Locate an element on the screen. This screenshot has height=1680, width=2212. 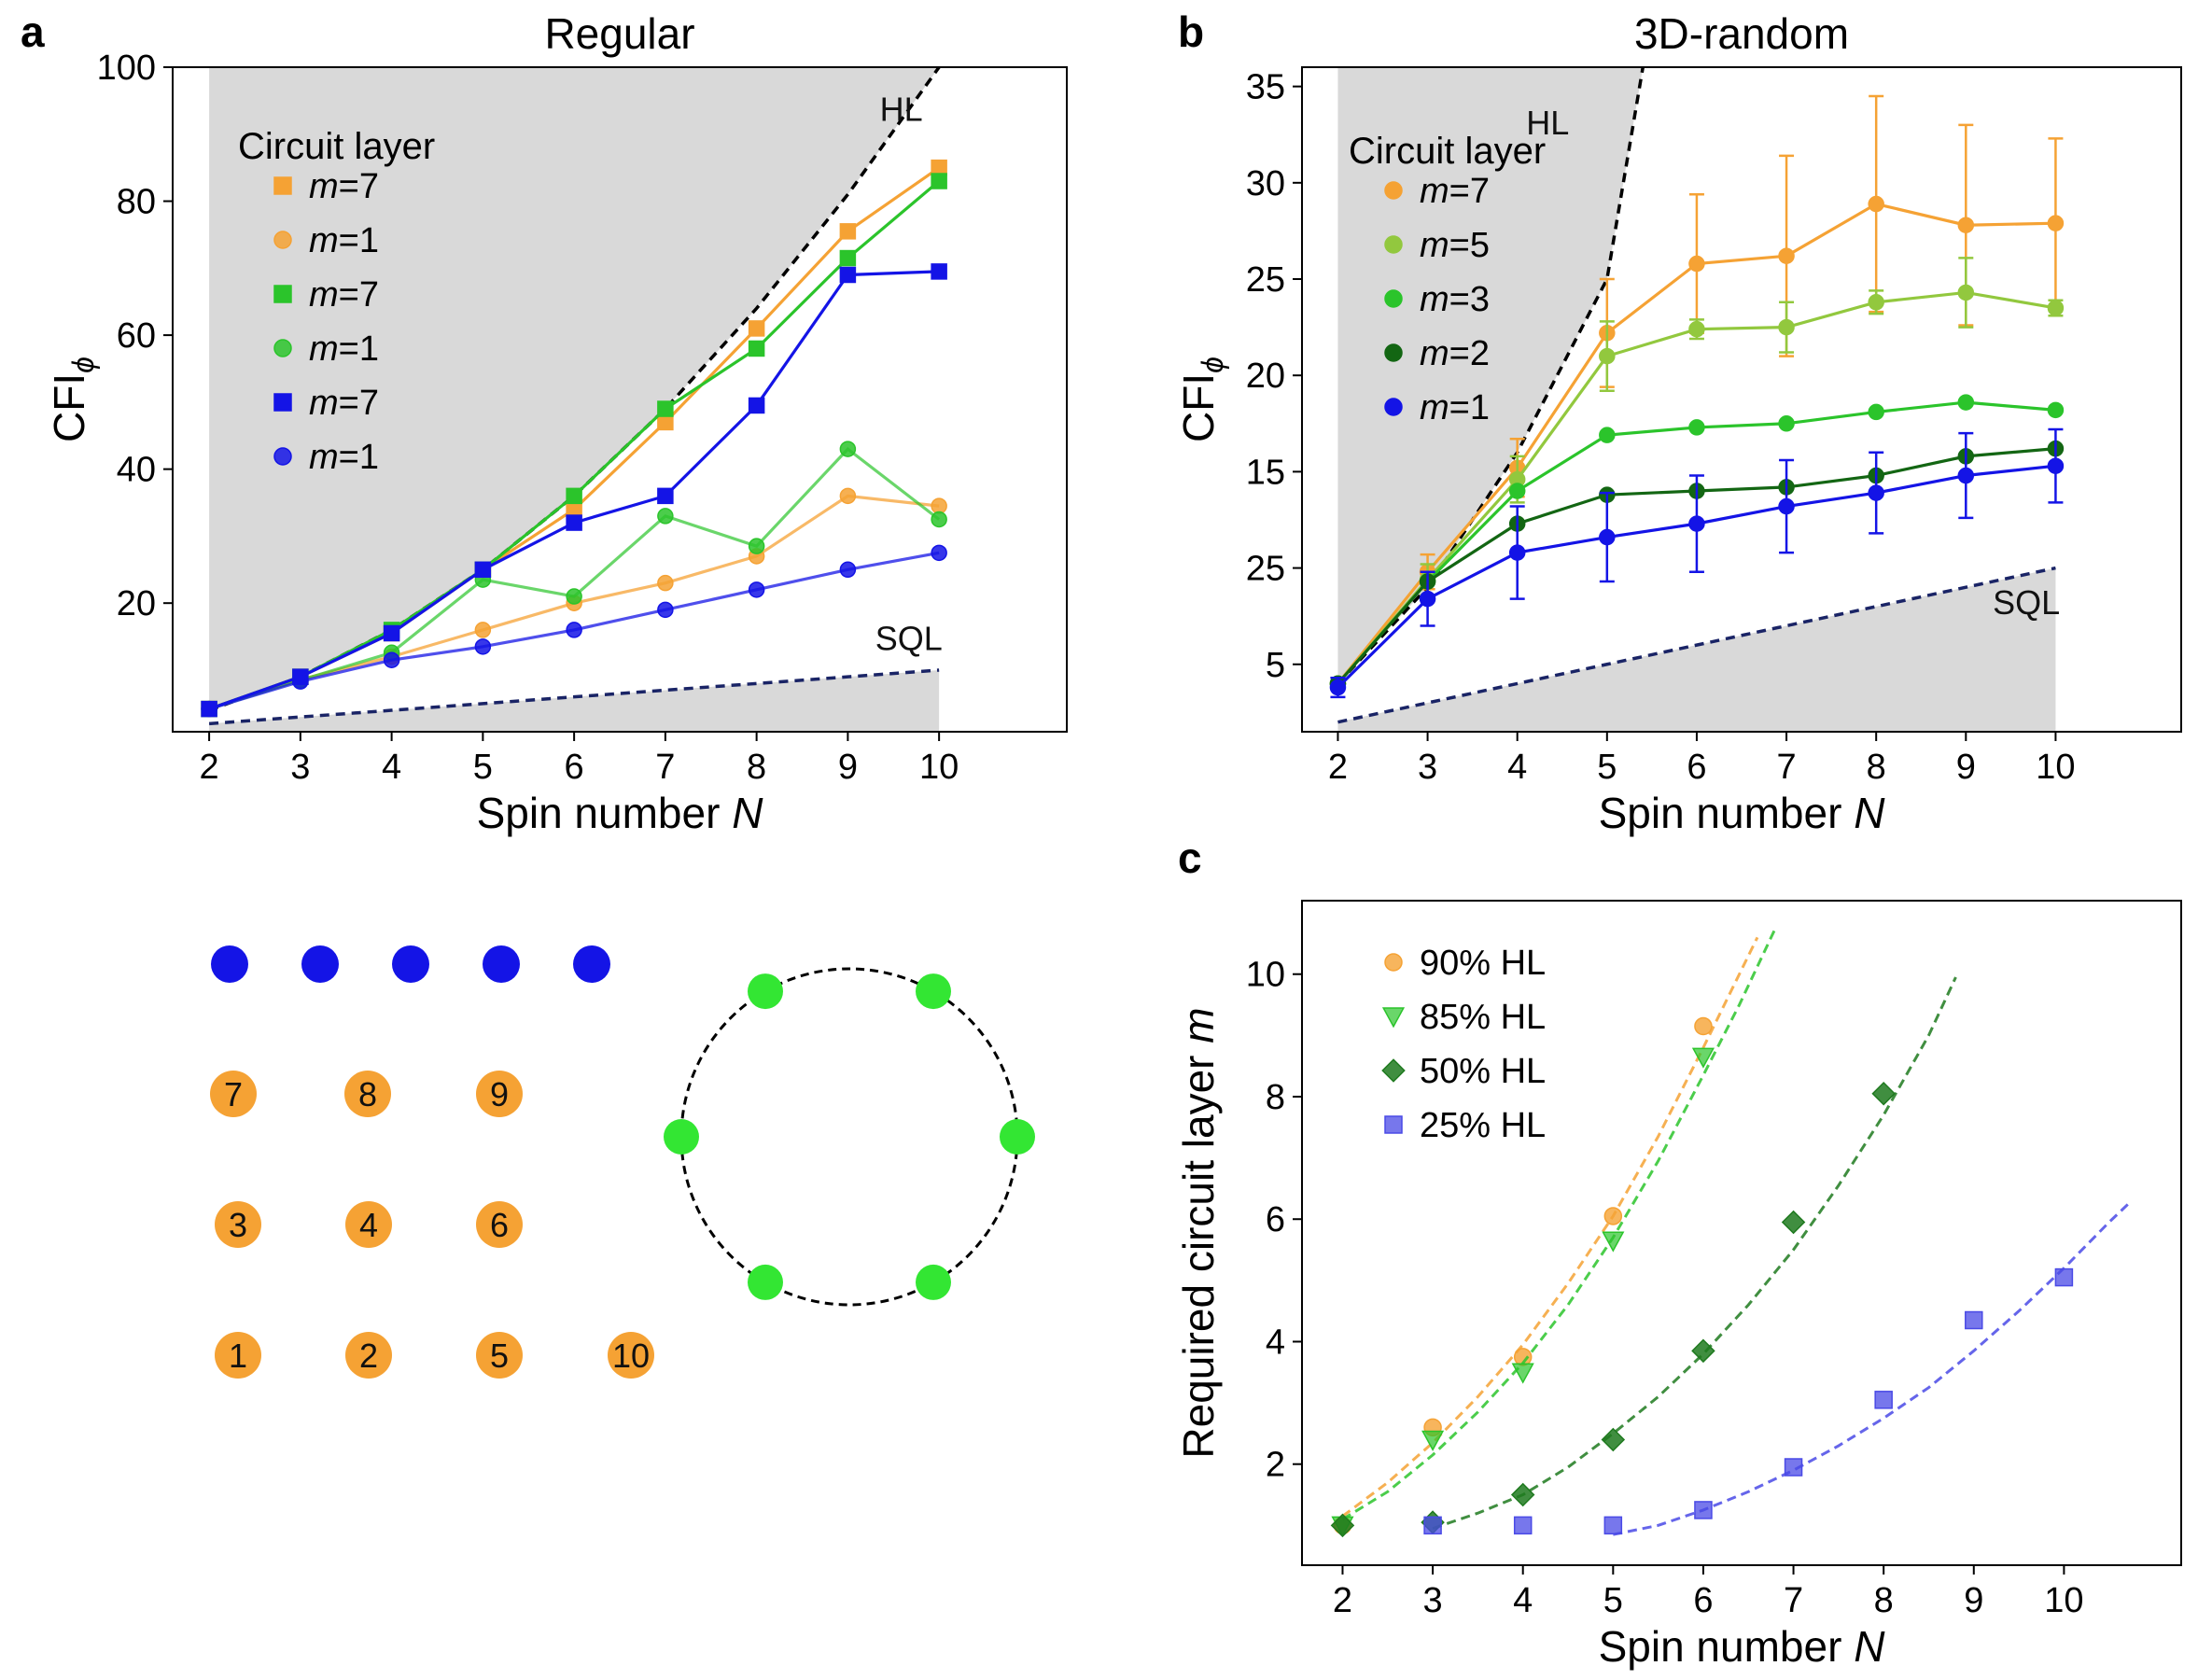
x-tick-label: 3 is located at coordinates (300, 767).